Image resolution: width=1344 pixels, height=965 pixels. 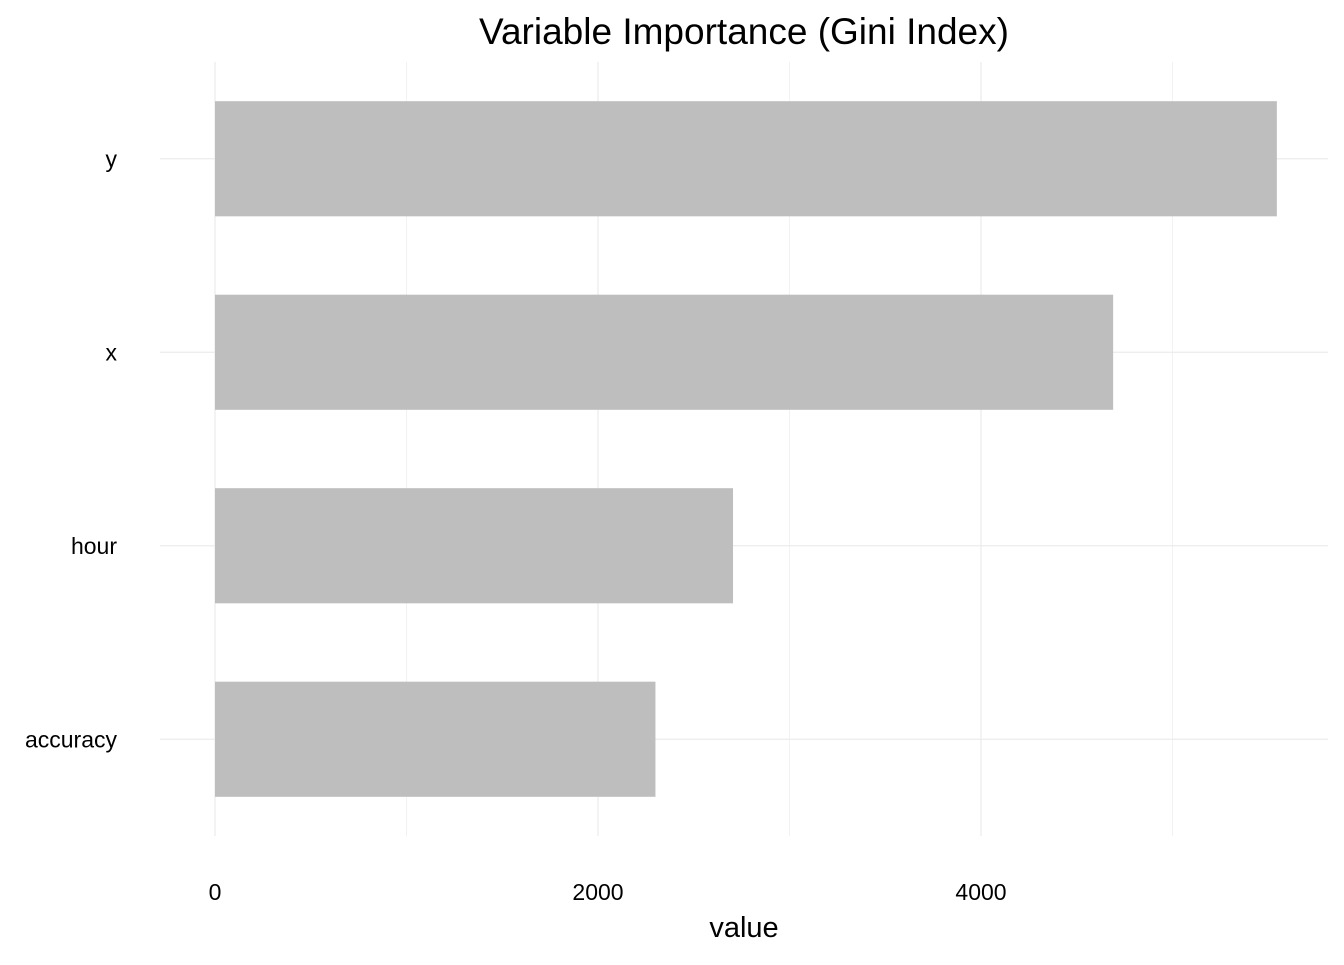 What do you see at coordinates (474, 546) in the screenshot?
I see `bar-hour` at bounding box center [474, 546].